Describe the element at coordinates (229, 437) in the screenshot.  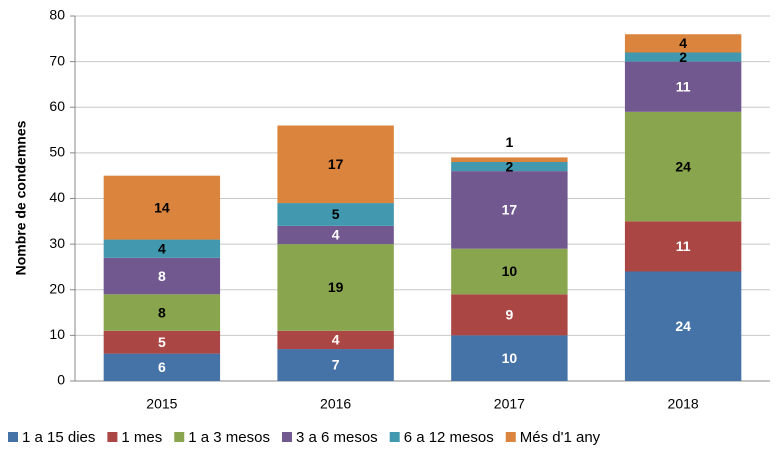
I see `legend-label: 1 a 3 mesos` at that location.